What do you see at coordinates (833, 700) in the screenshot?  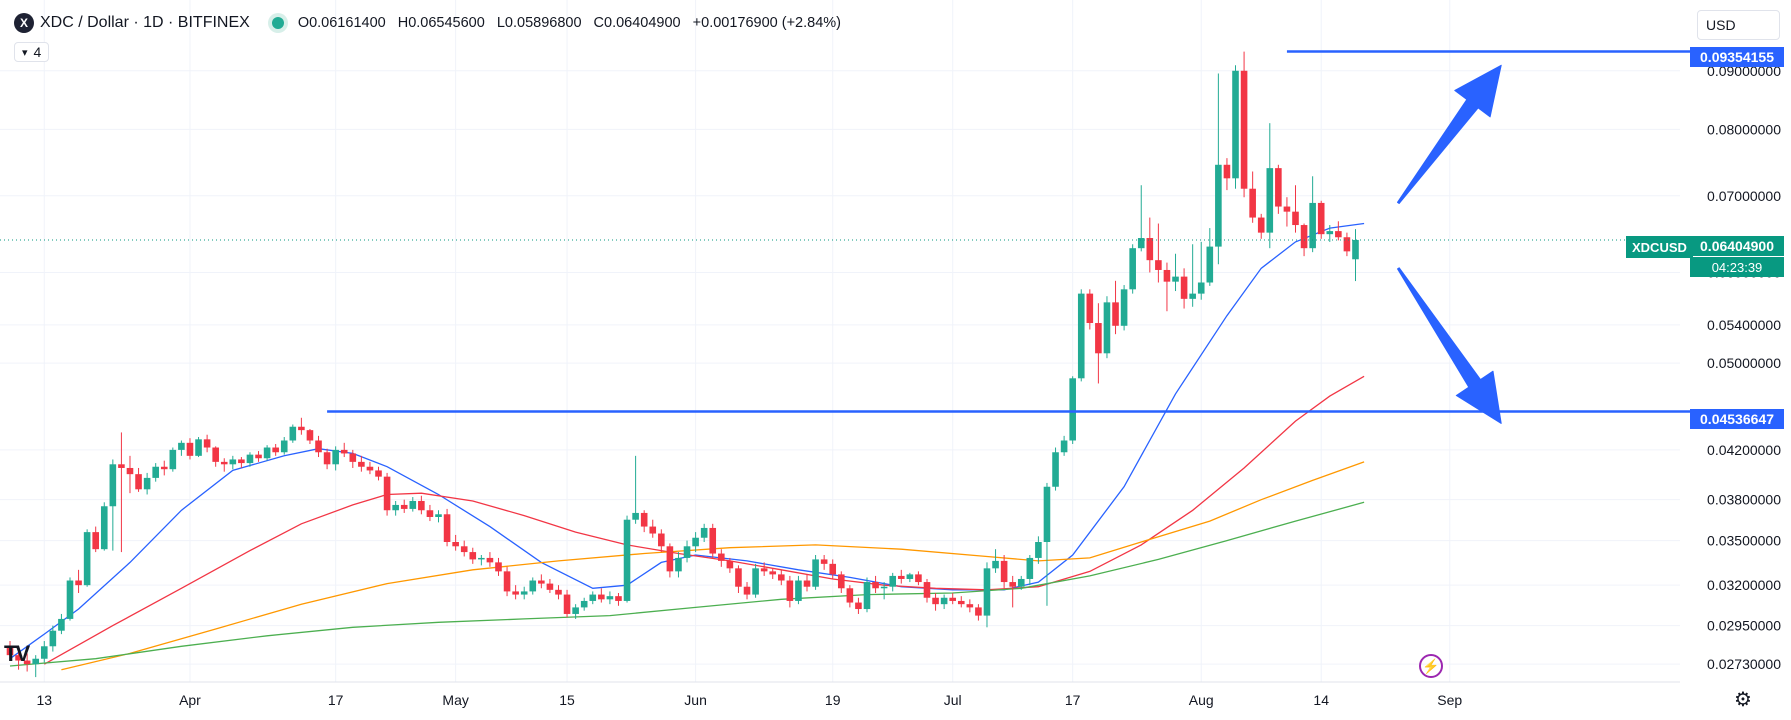 I see `x-tick-label: 19` at bounding box center [833, 700].